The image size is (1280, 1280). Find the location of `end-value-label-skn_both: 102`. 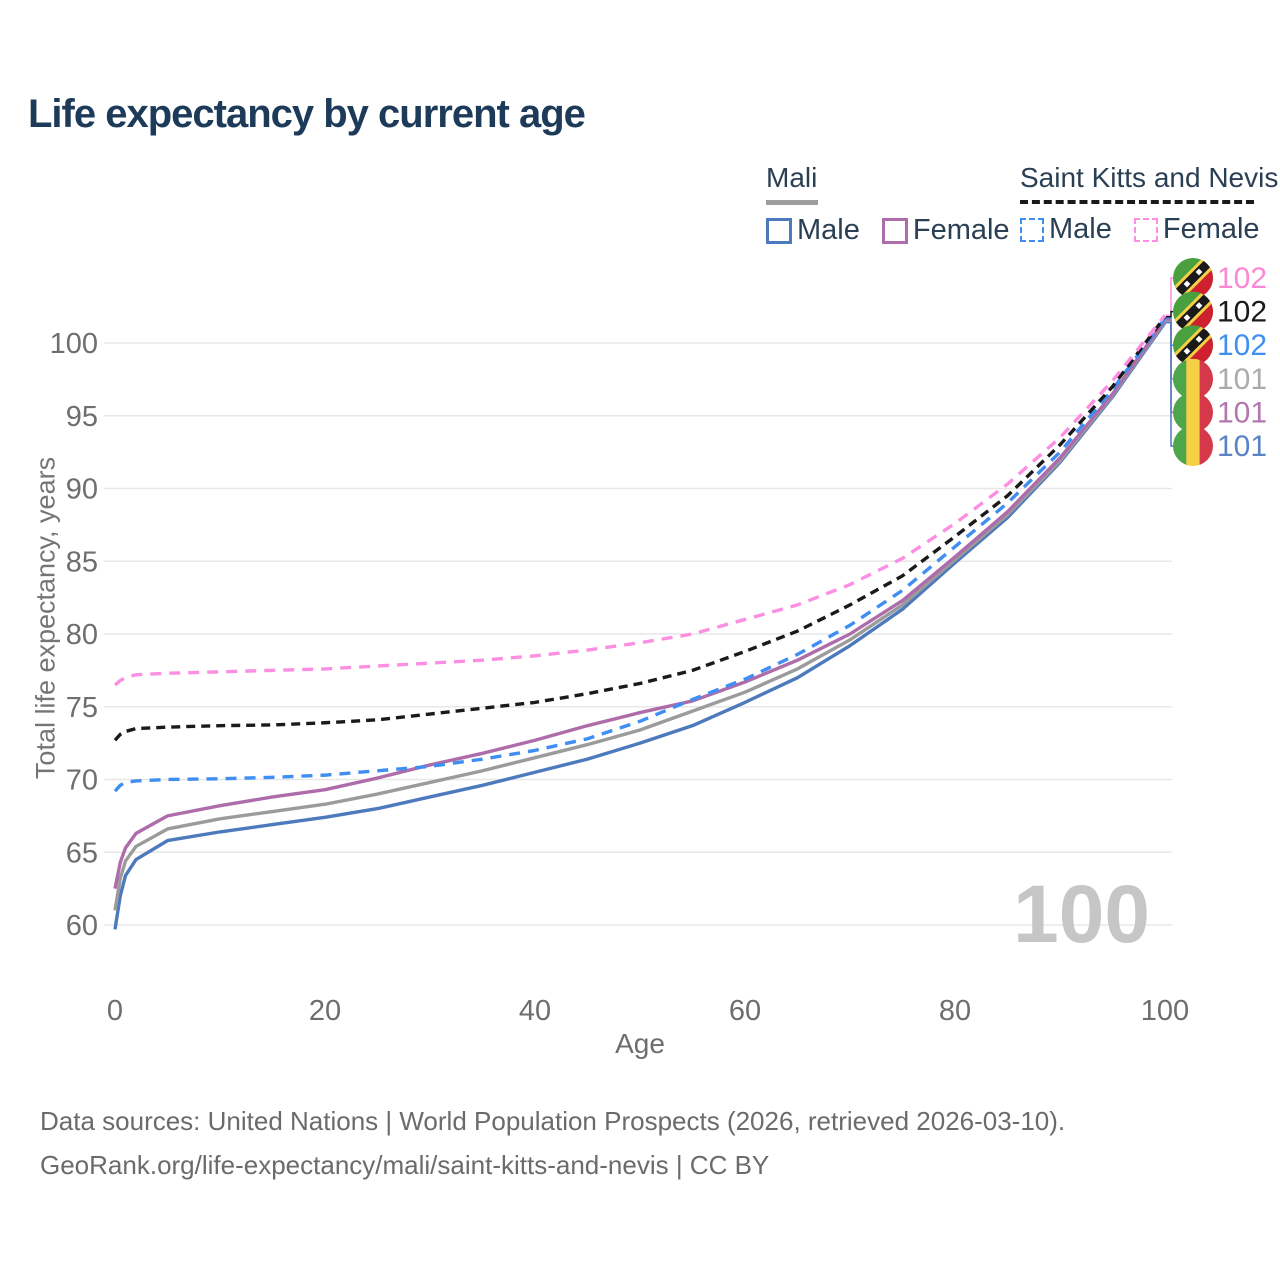

end-value-label-skn_both: 102 is located at coordinates (1242, 312).